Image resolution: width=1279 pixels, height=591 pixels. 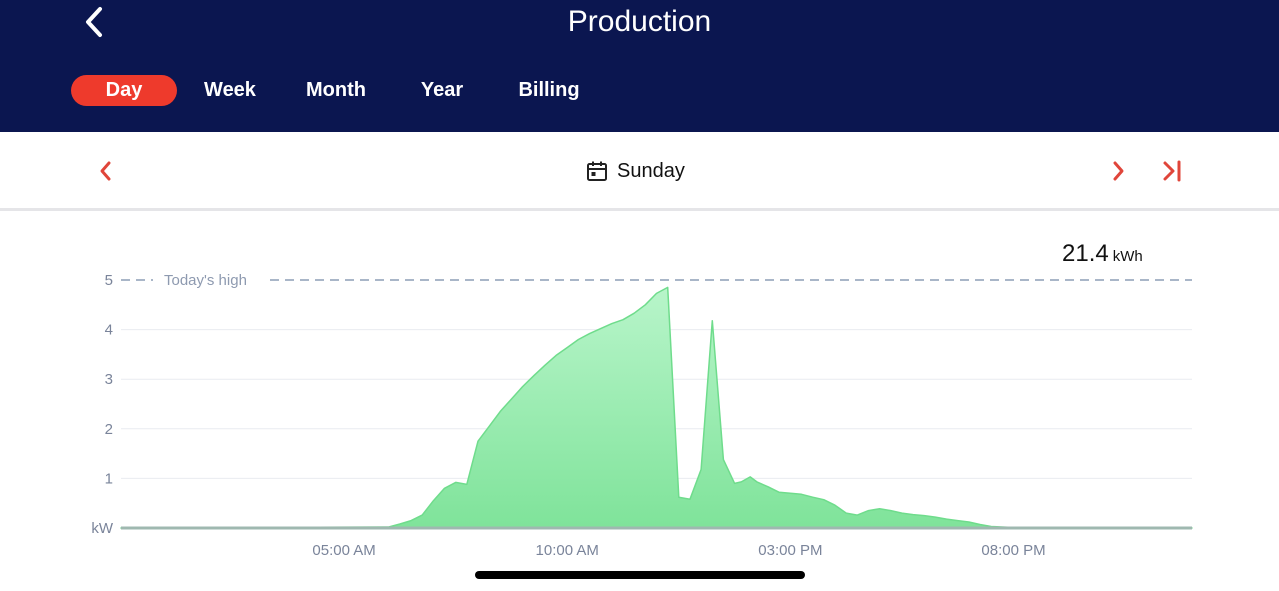 I want to click on date-navigator: Sunday, so click(x=639, y=171).